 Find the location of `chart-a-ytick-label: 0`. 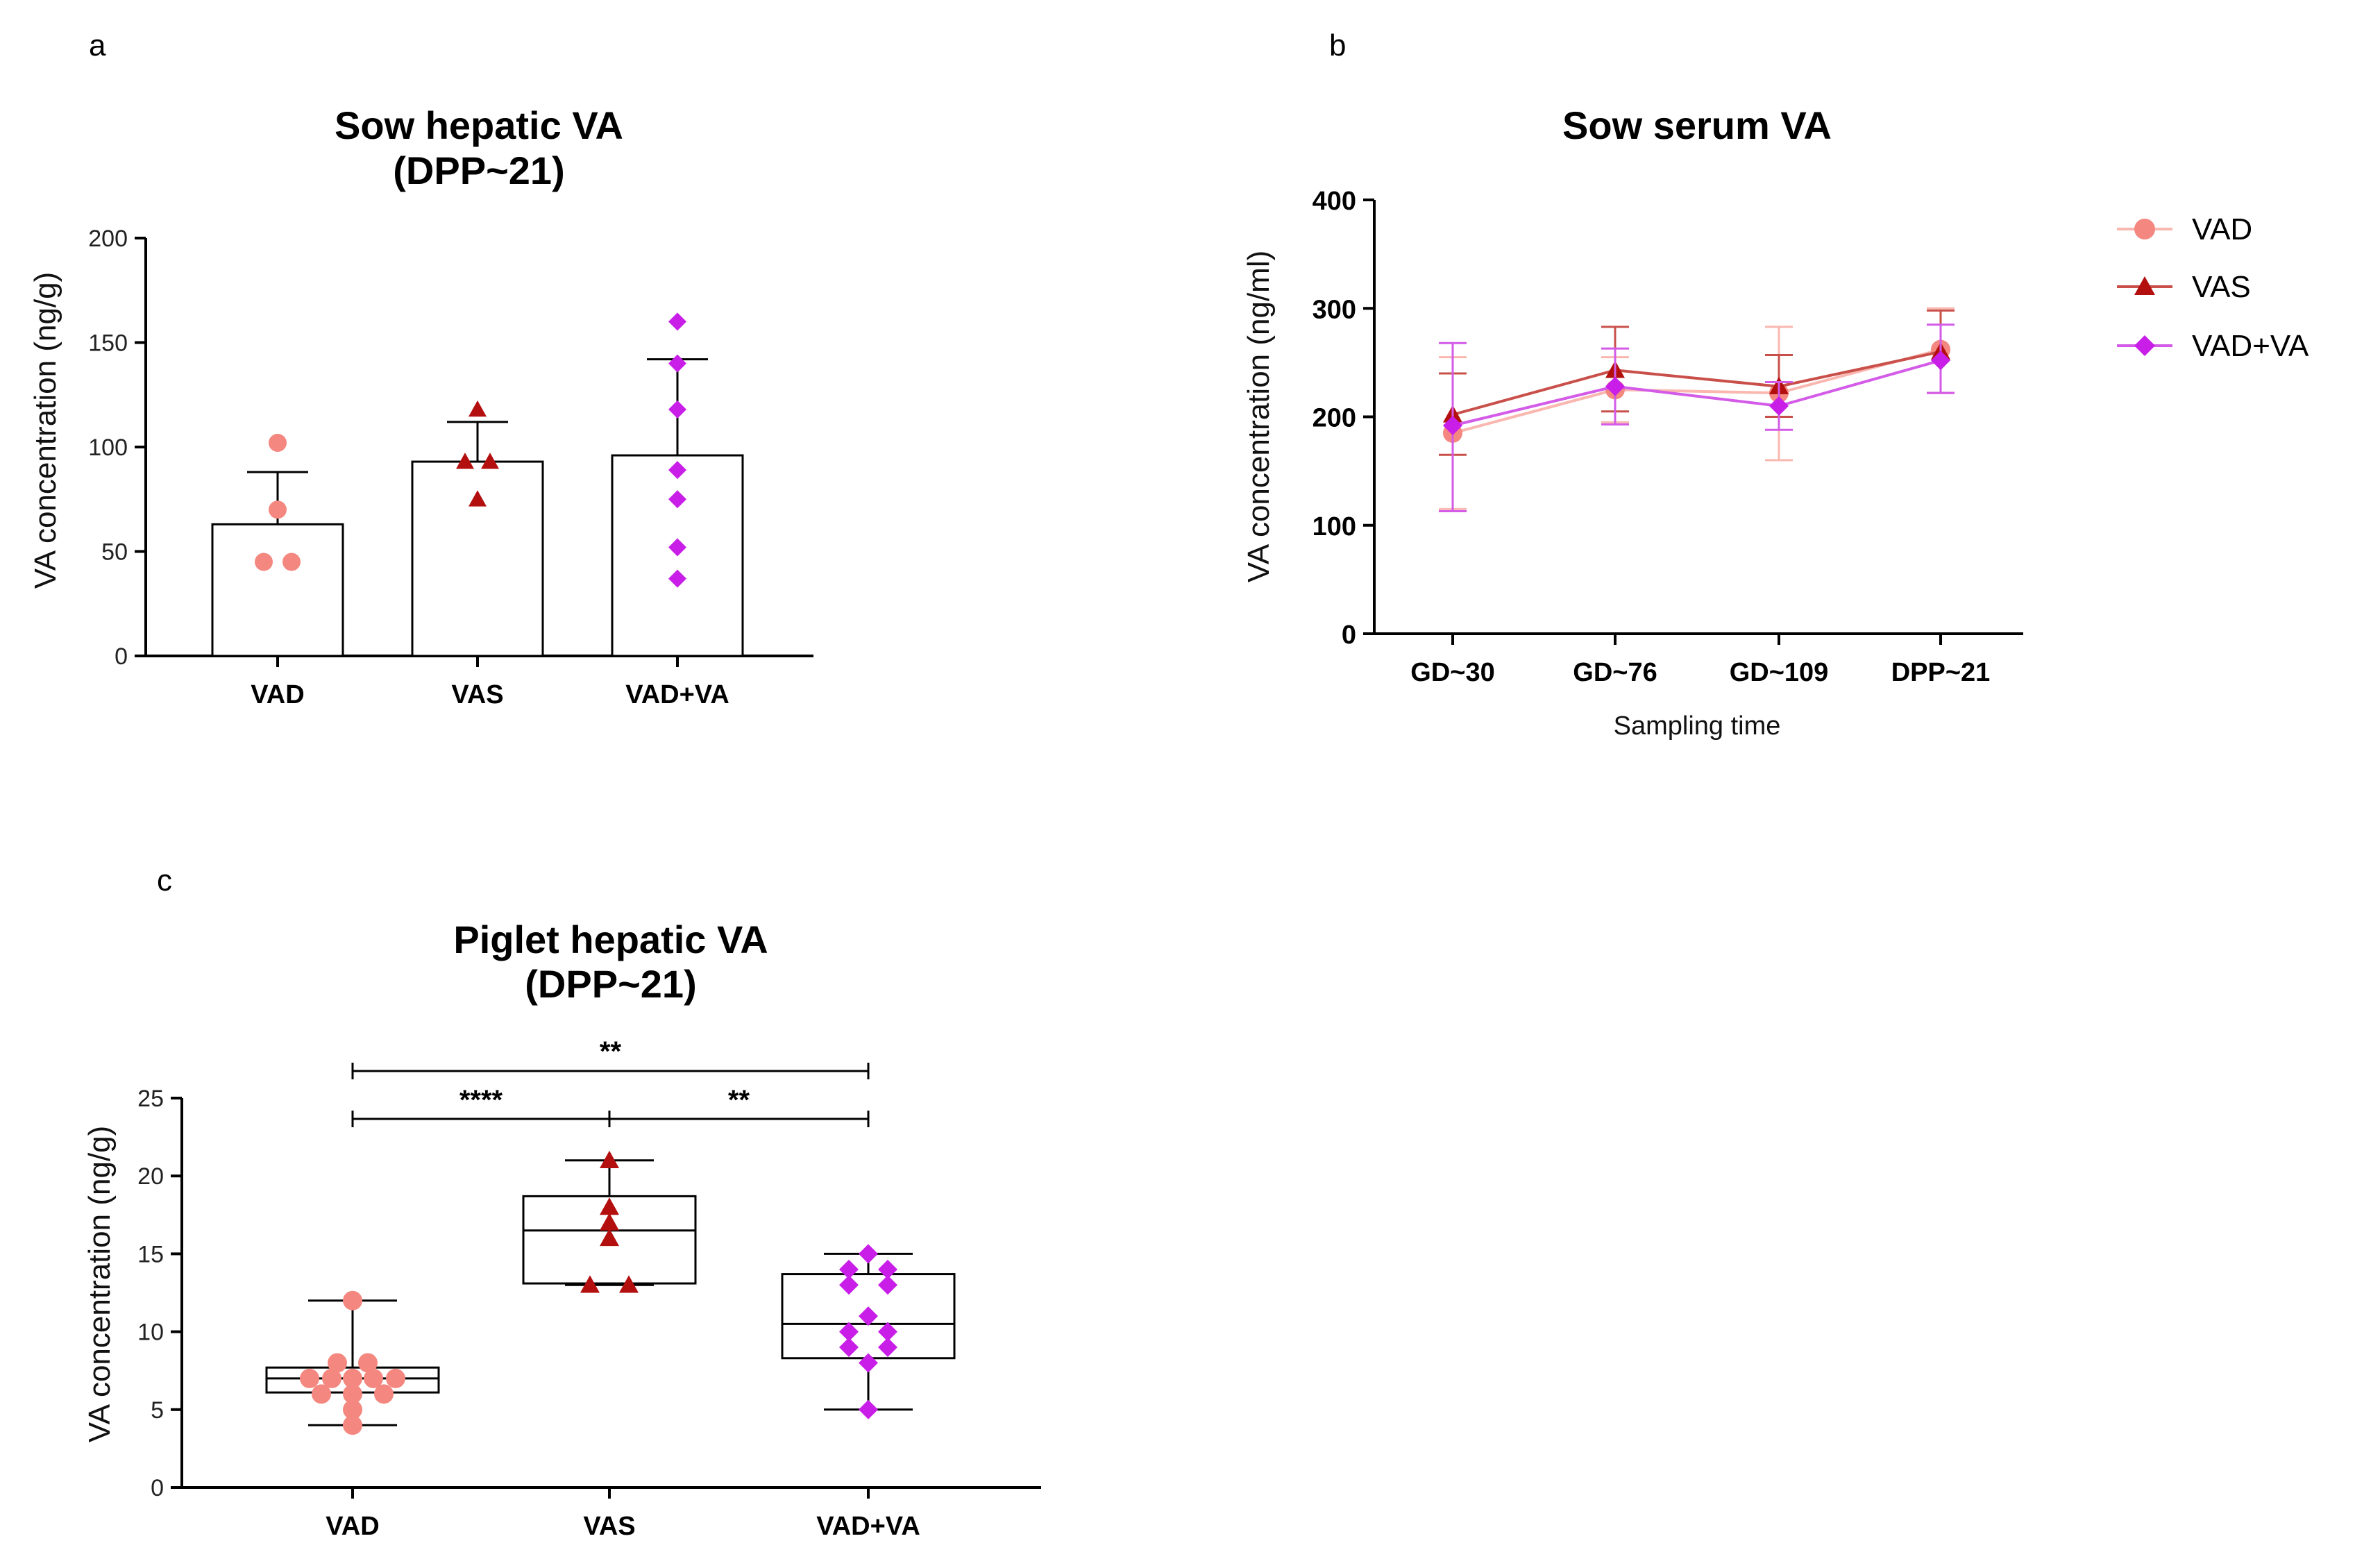

chart-a-ytick-label: 0 is located at coordinates (121, 656).